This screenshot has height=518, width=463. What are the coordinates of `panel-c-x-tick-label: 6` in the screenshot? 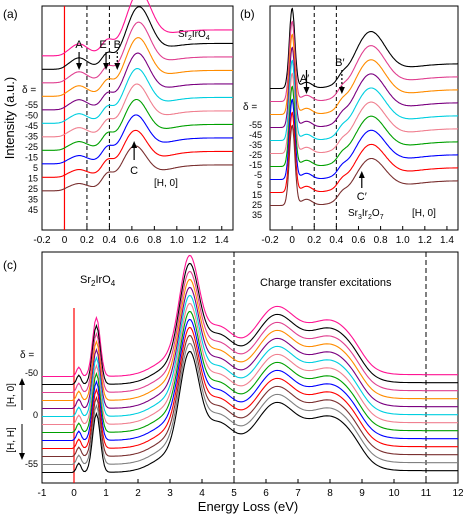 It's located at (266, 493).